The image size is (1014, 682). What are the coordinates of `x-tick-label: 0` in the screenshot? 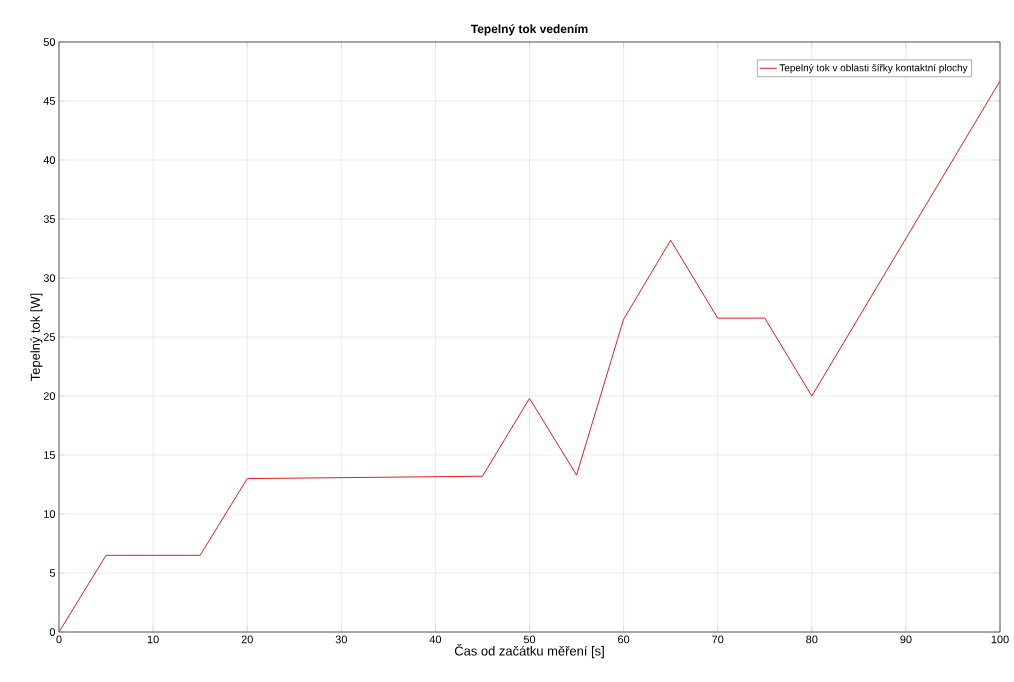 It's located at (59, 639).